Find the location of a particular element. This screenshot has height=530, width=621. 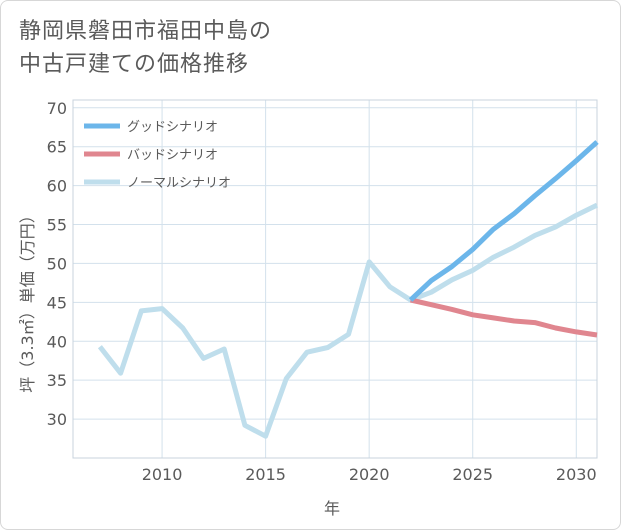

y-tick-label-50: 50 is located at coordinates (57, 263).